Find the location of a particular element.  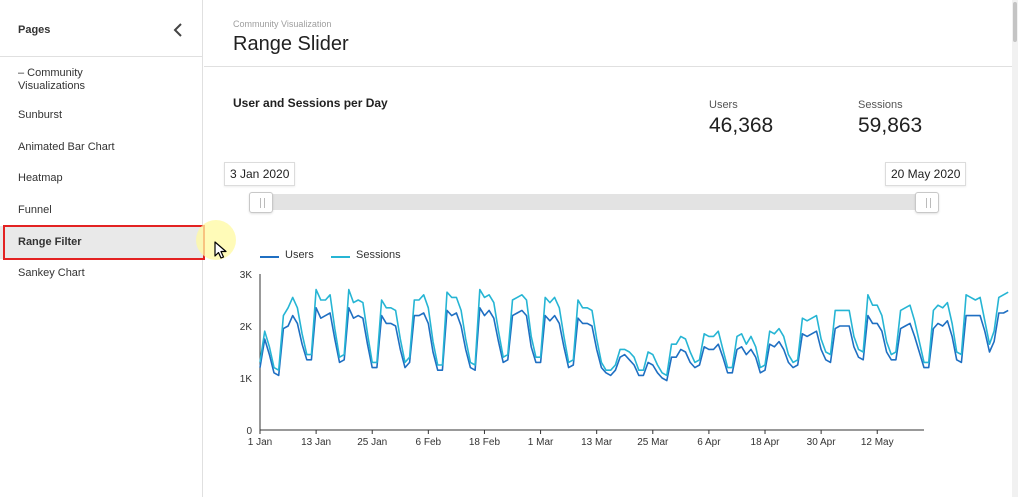

scrollbar is located at coordinates (1015, 248).